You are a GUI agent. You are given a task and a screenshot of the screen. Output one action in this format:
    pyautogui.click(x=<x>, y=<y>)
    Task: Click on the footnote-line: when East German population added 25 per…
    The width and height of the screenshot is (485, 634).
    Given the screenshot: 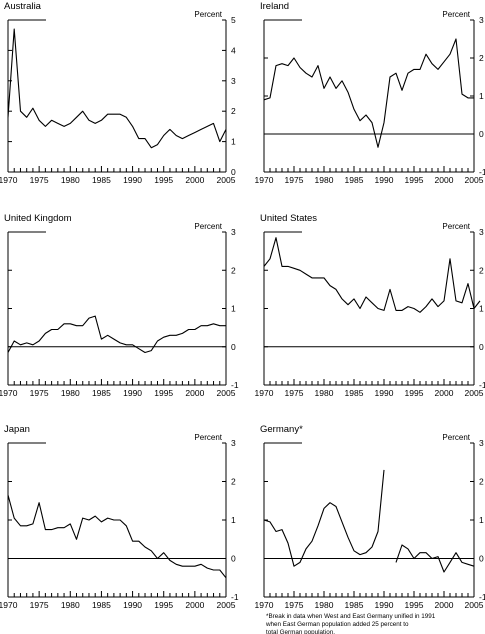 What is the action you would take?
    pyautogui.click(x=337, y=624)
    